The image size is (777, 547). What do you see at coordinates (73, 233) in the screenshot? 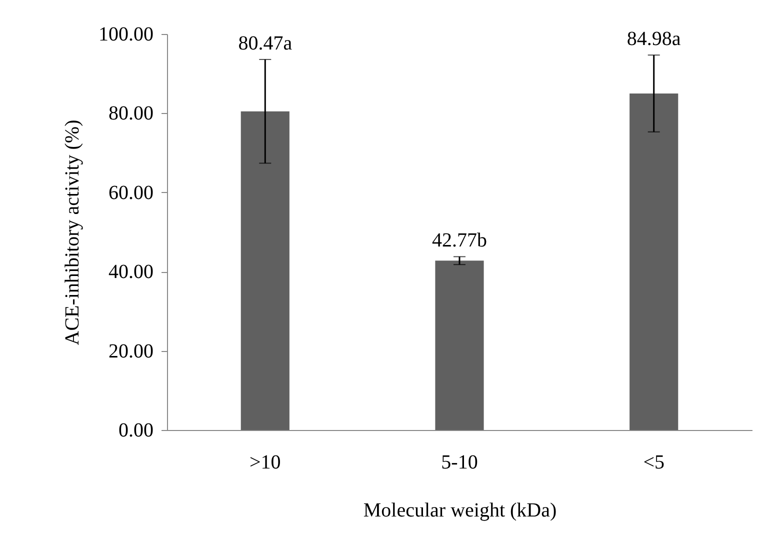
I see `y-axis-title: ACE-inhibitory activity (%)` at bounding box center [73, 233].